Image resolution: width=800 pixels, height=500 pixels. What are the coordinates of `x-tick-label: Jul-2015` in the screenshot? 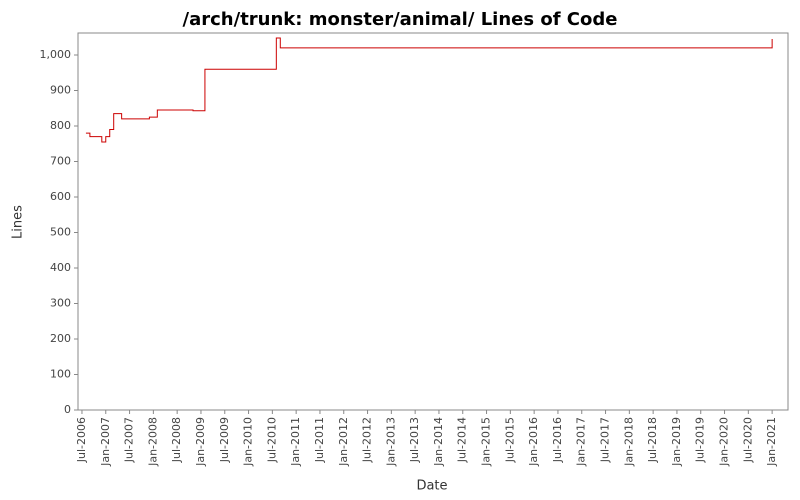 It's located at (509, 440).